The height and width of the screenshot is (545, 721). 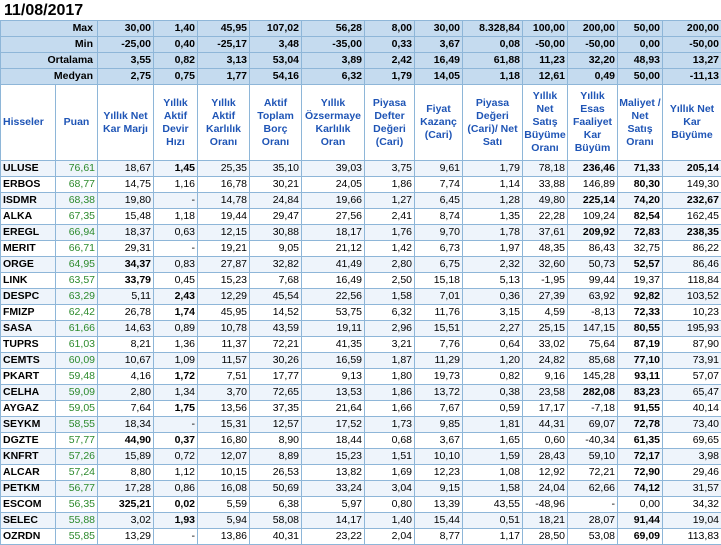 What do you see at coordinates (545, 45) in the screenshot?
I see `stat-value: -50,00` at bounding box center [545, 45].